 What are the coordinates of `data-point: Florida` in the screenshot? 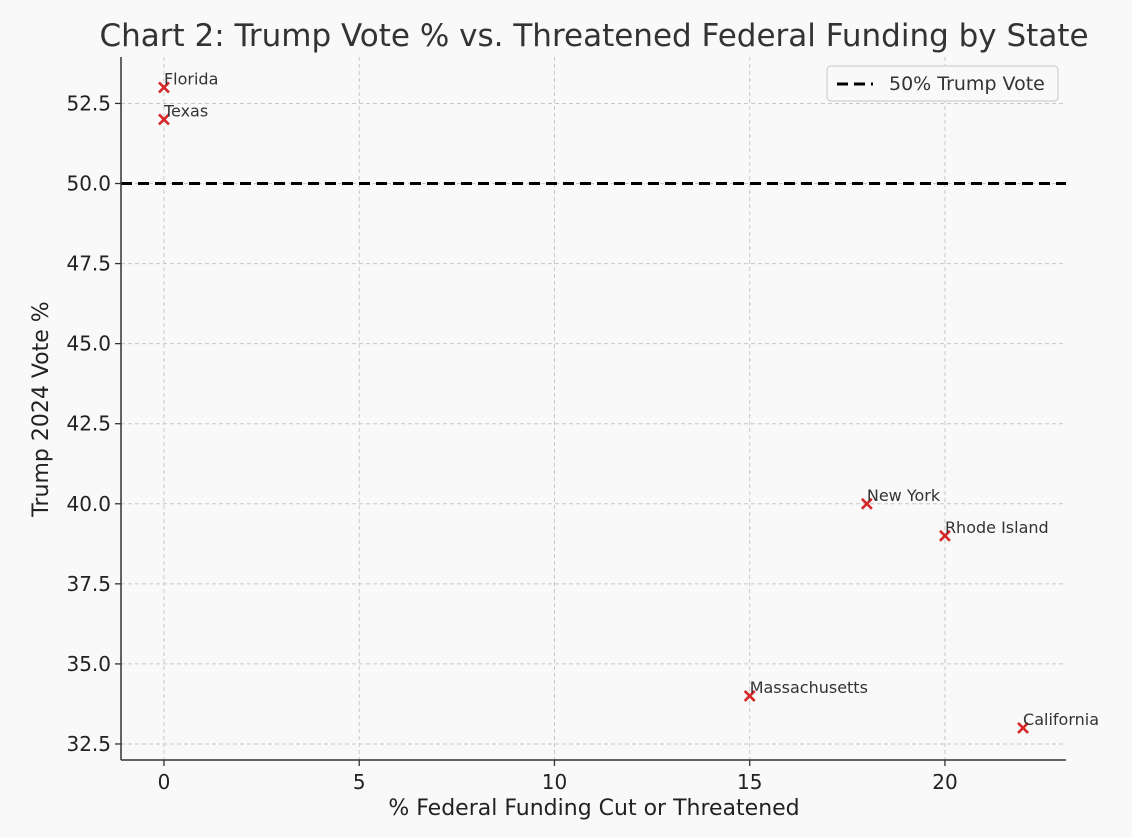 It's located at (188, 81).